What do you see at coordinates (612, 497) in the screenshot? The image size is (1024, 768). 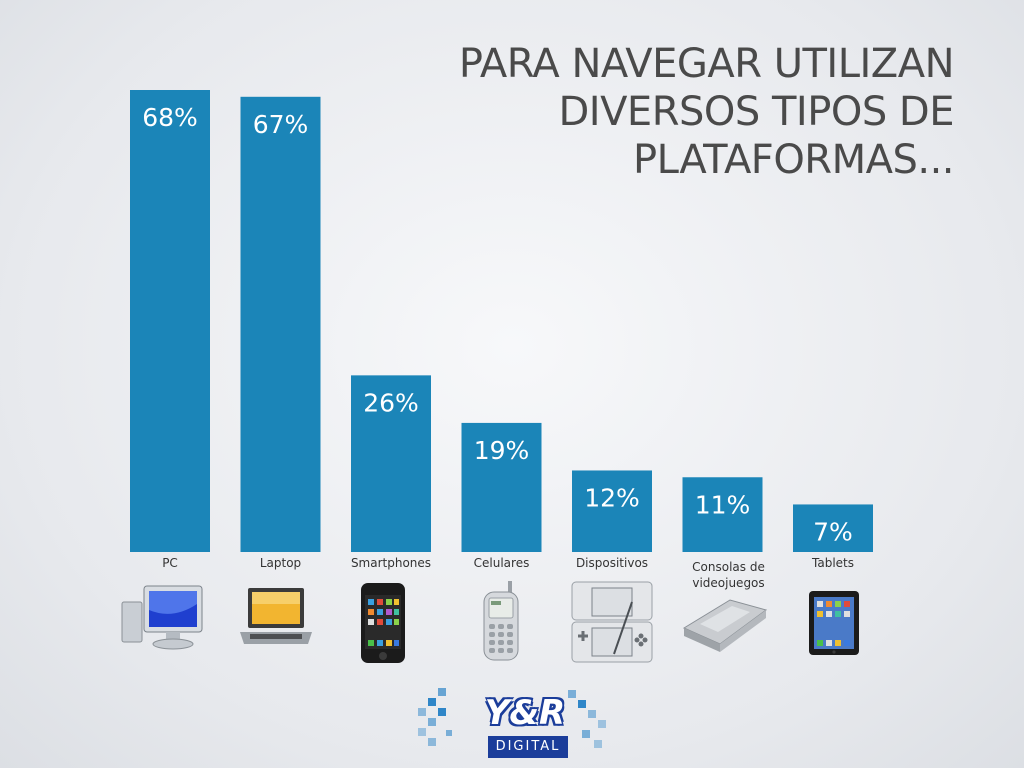 I see `value-label-dispositivos: 12%` at bounding box center [612, 497].